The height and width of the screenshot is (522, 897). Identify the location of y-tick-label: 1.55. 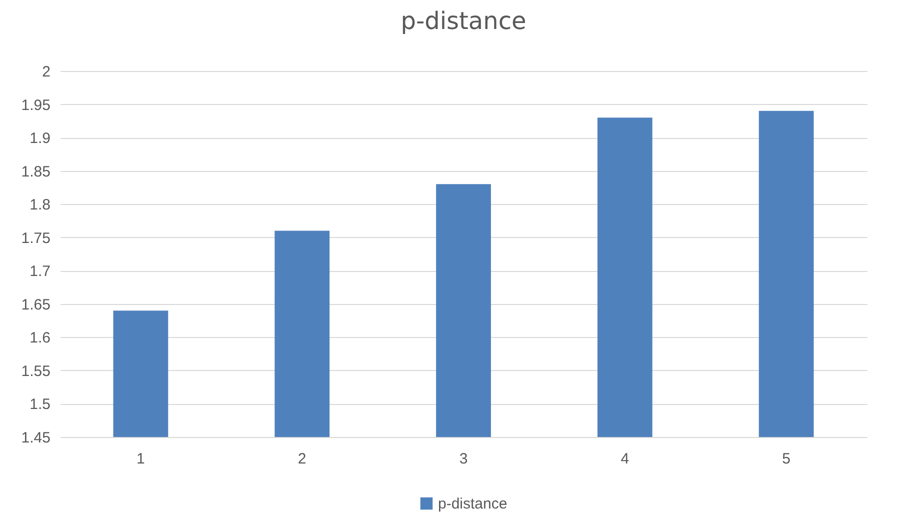
(35, 371).